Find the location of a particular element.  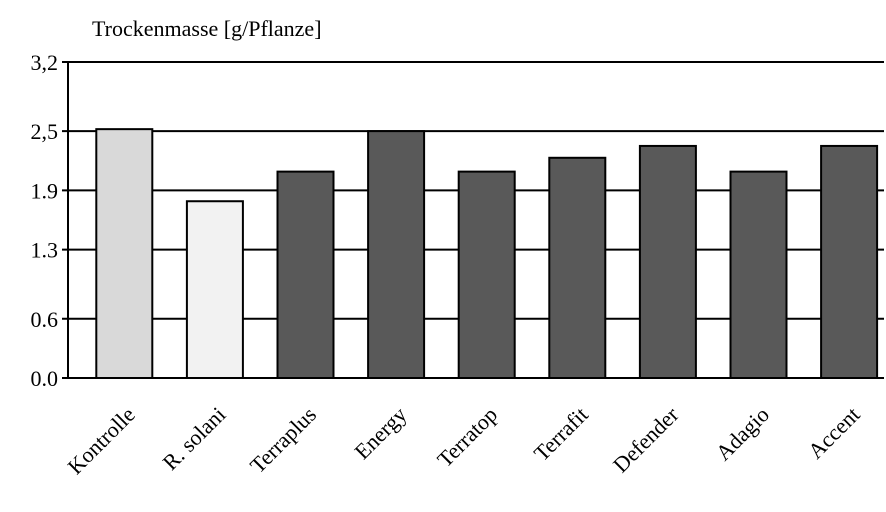

x-tick-label: Terraplus is located at coordinates (283, 440).